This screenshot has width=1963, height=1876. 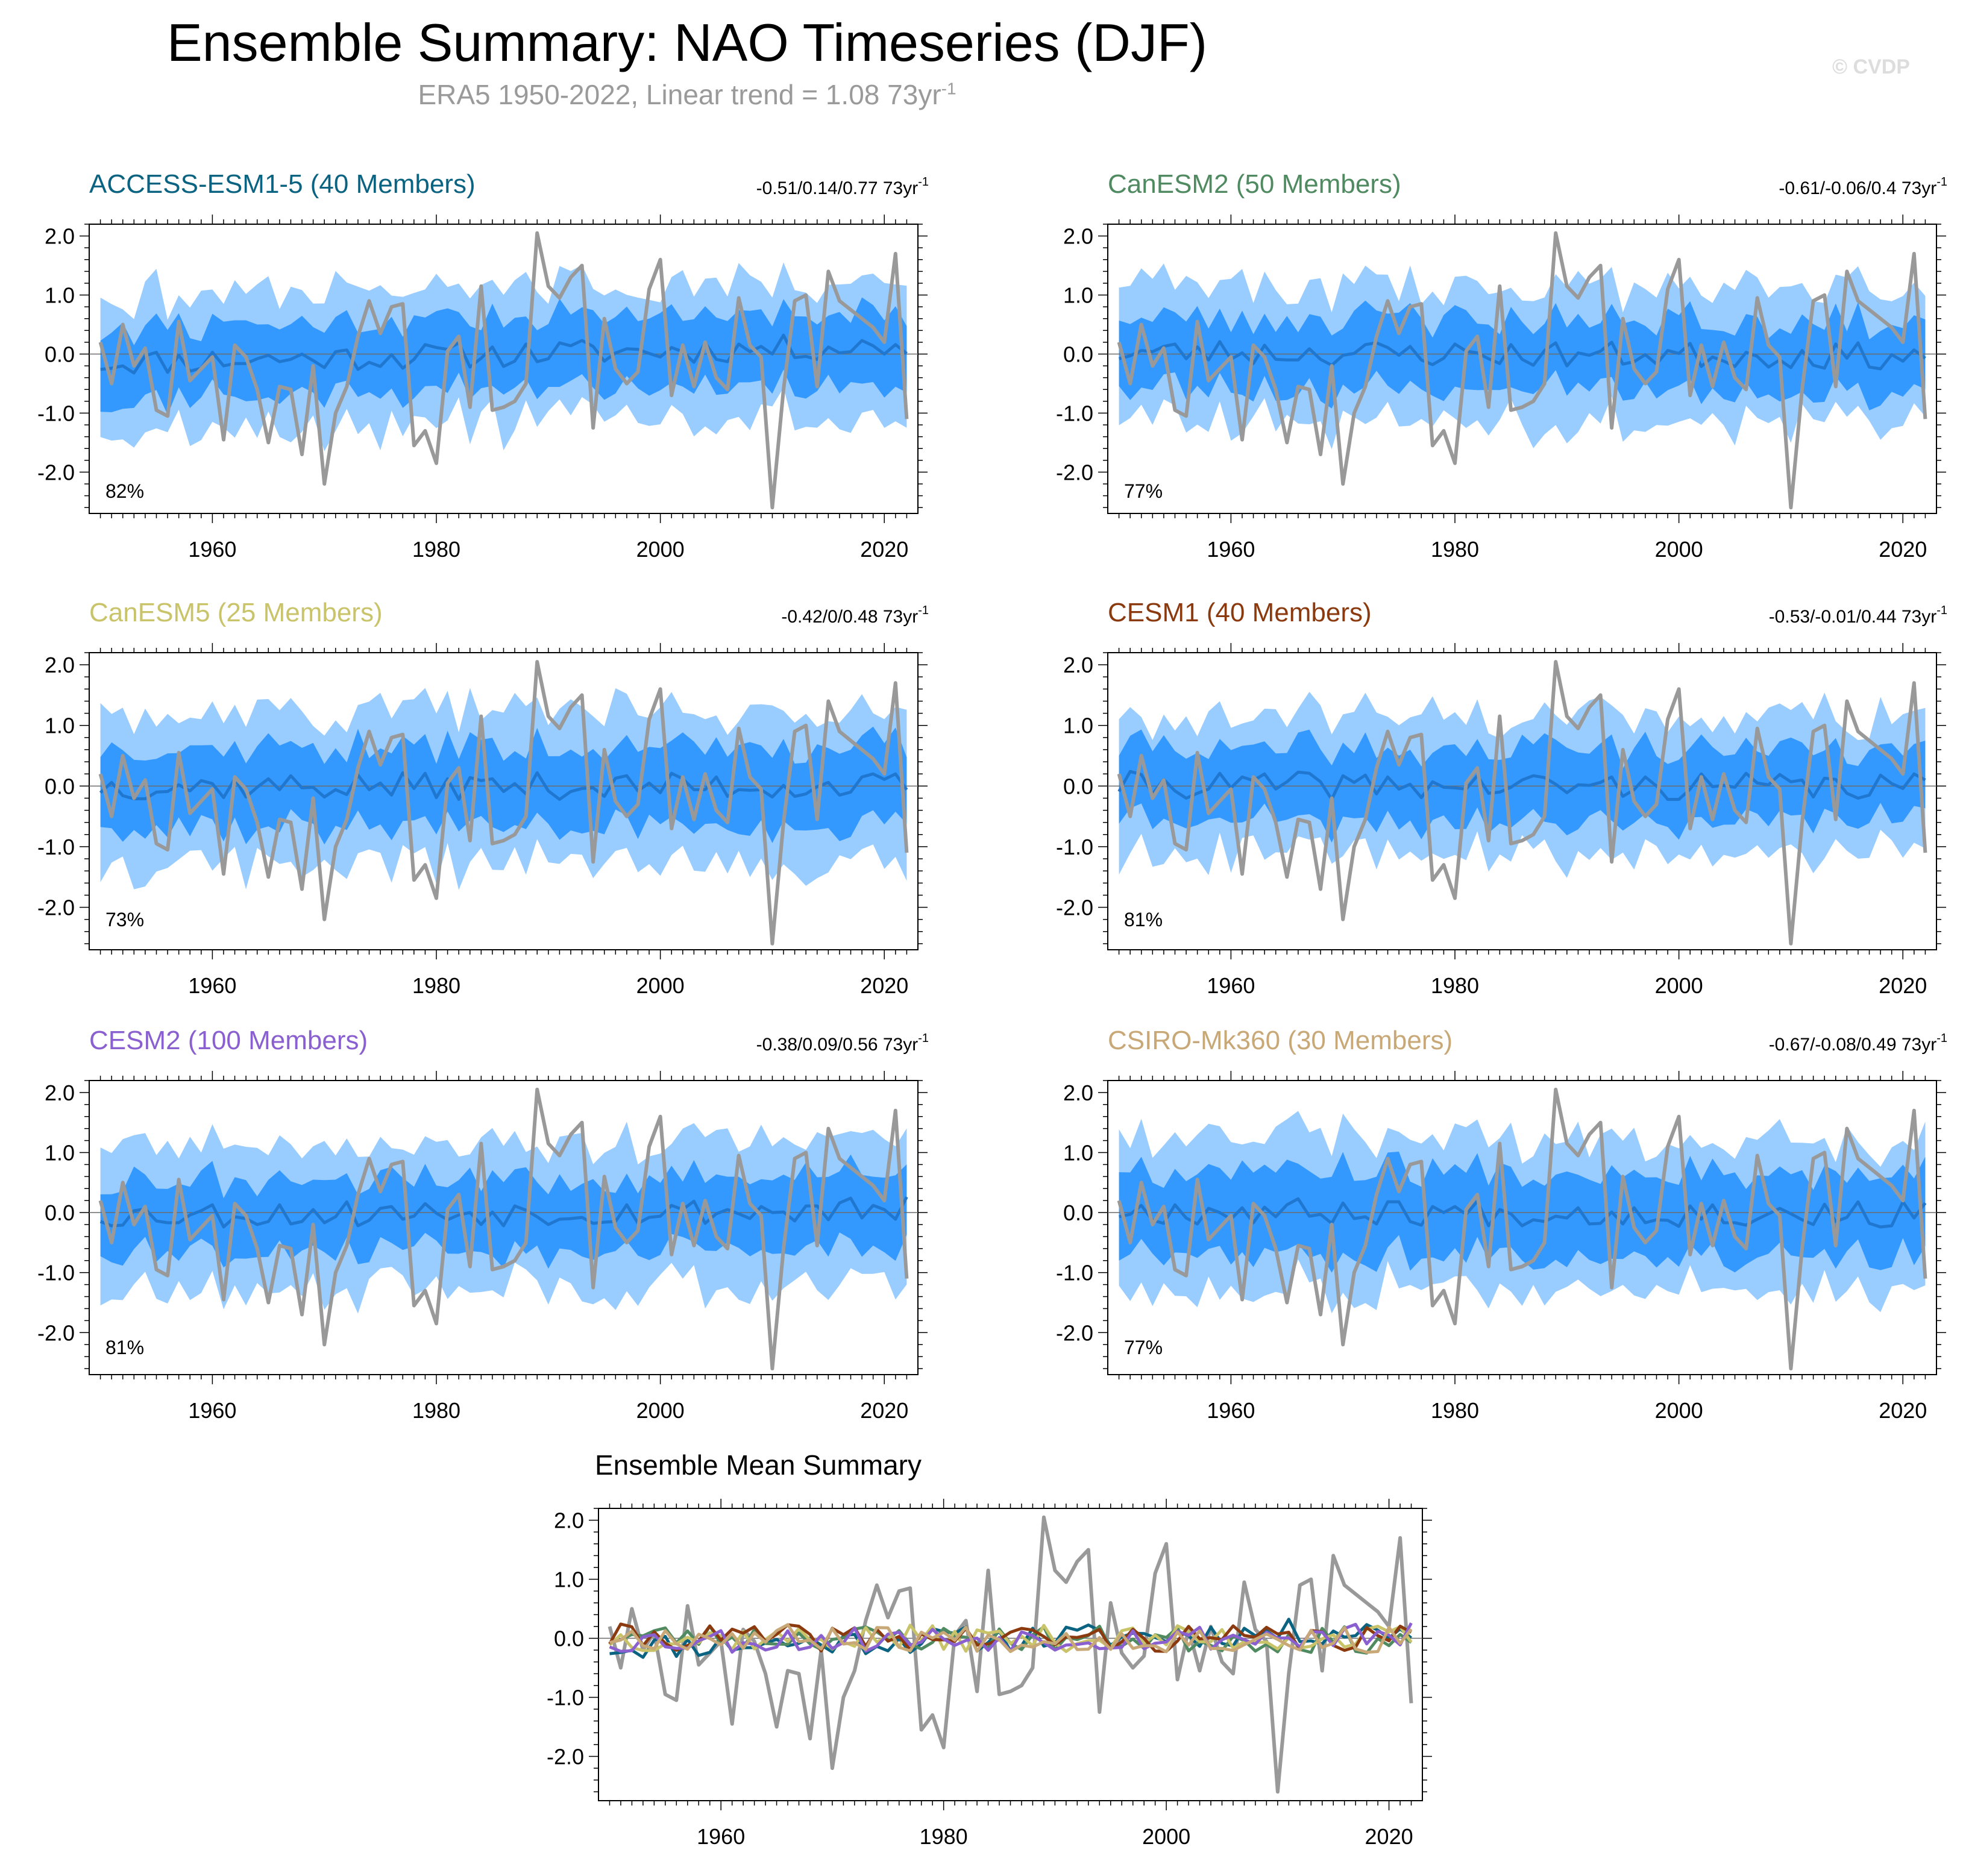 What do you see at coordinates (1903, 549) in the screenshot?
I see `panel-2-xtick-label: 2020` at bounding box center [1903, 549].